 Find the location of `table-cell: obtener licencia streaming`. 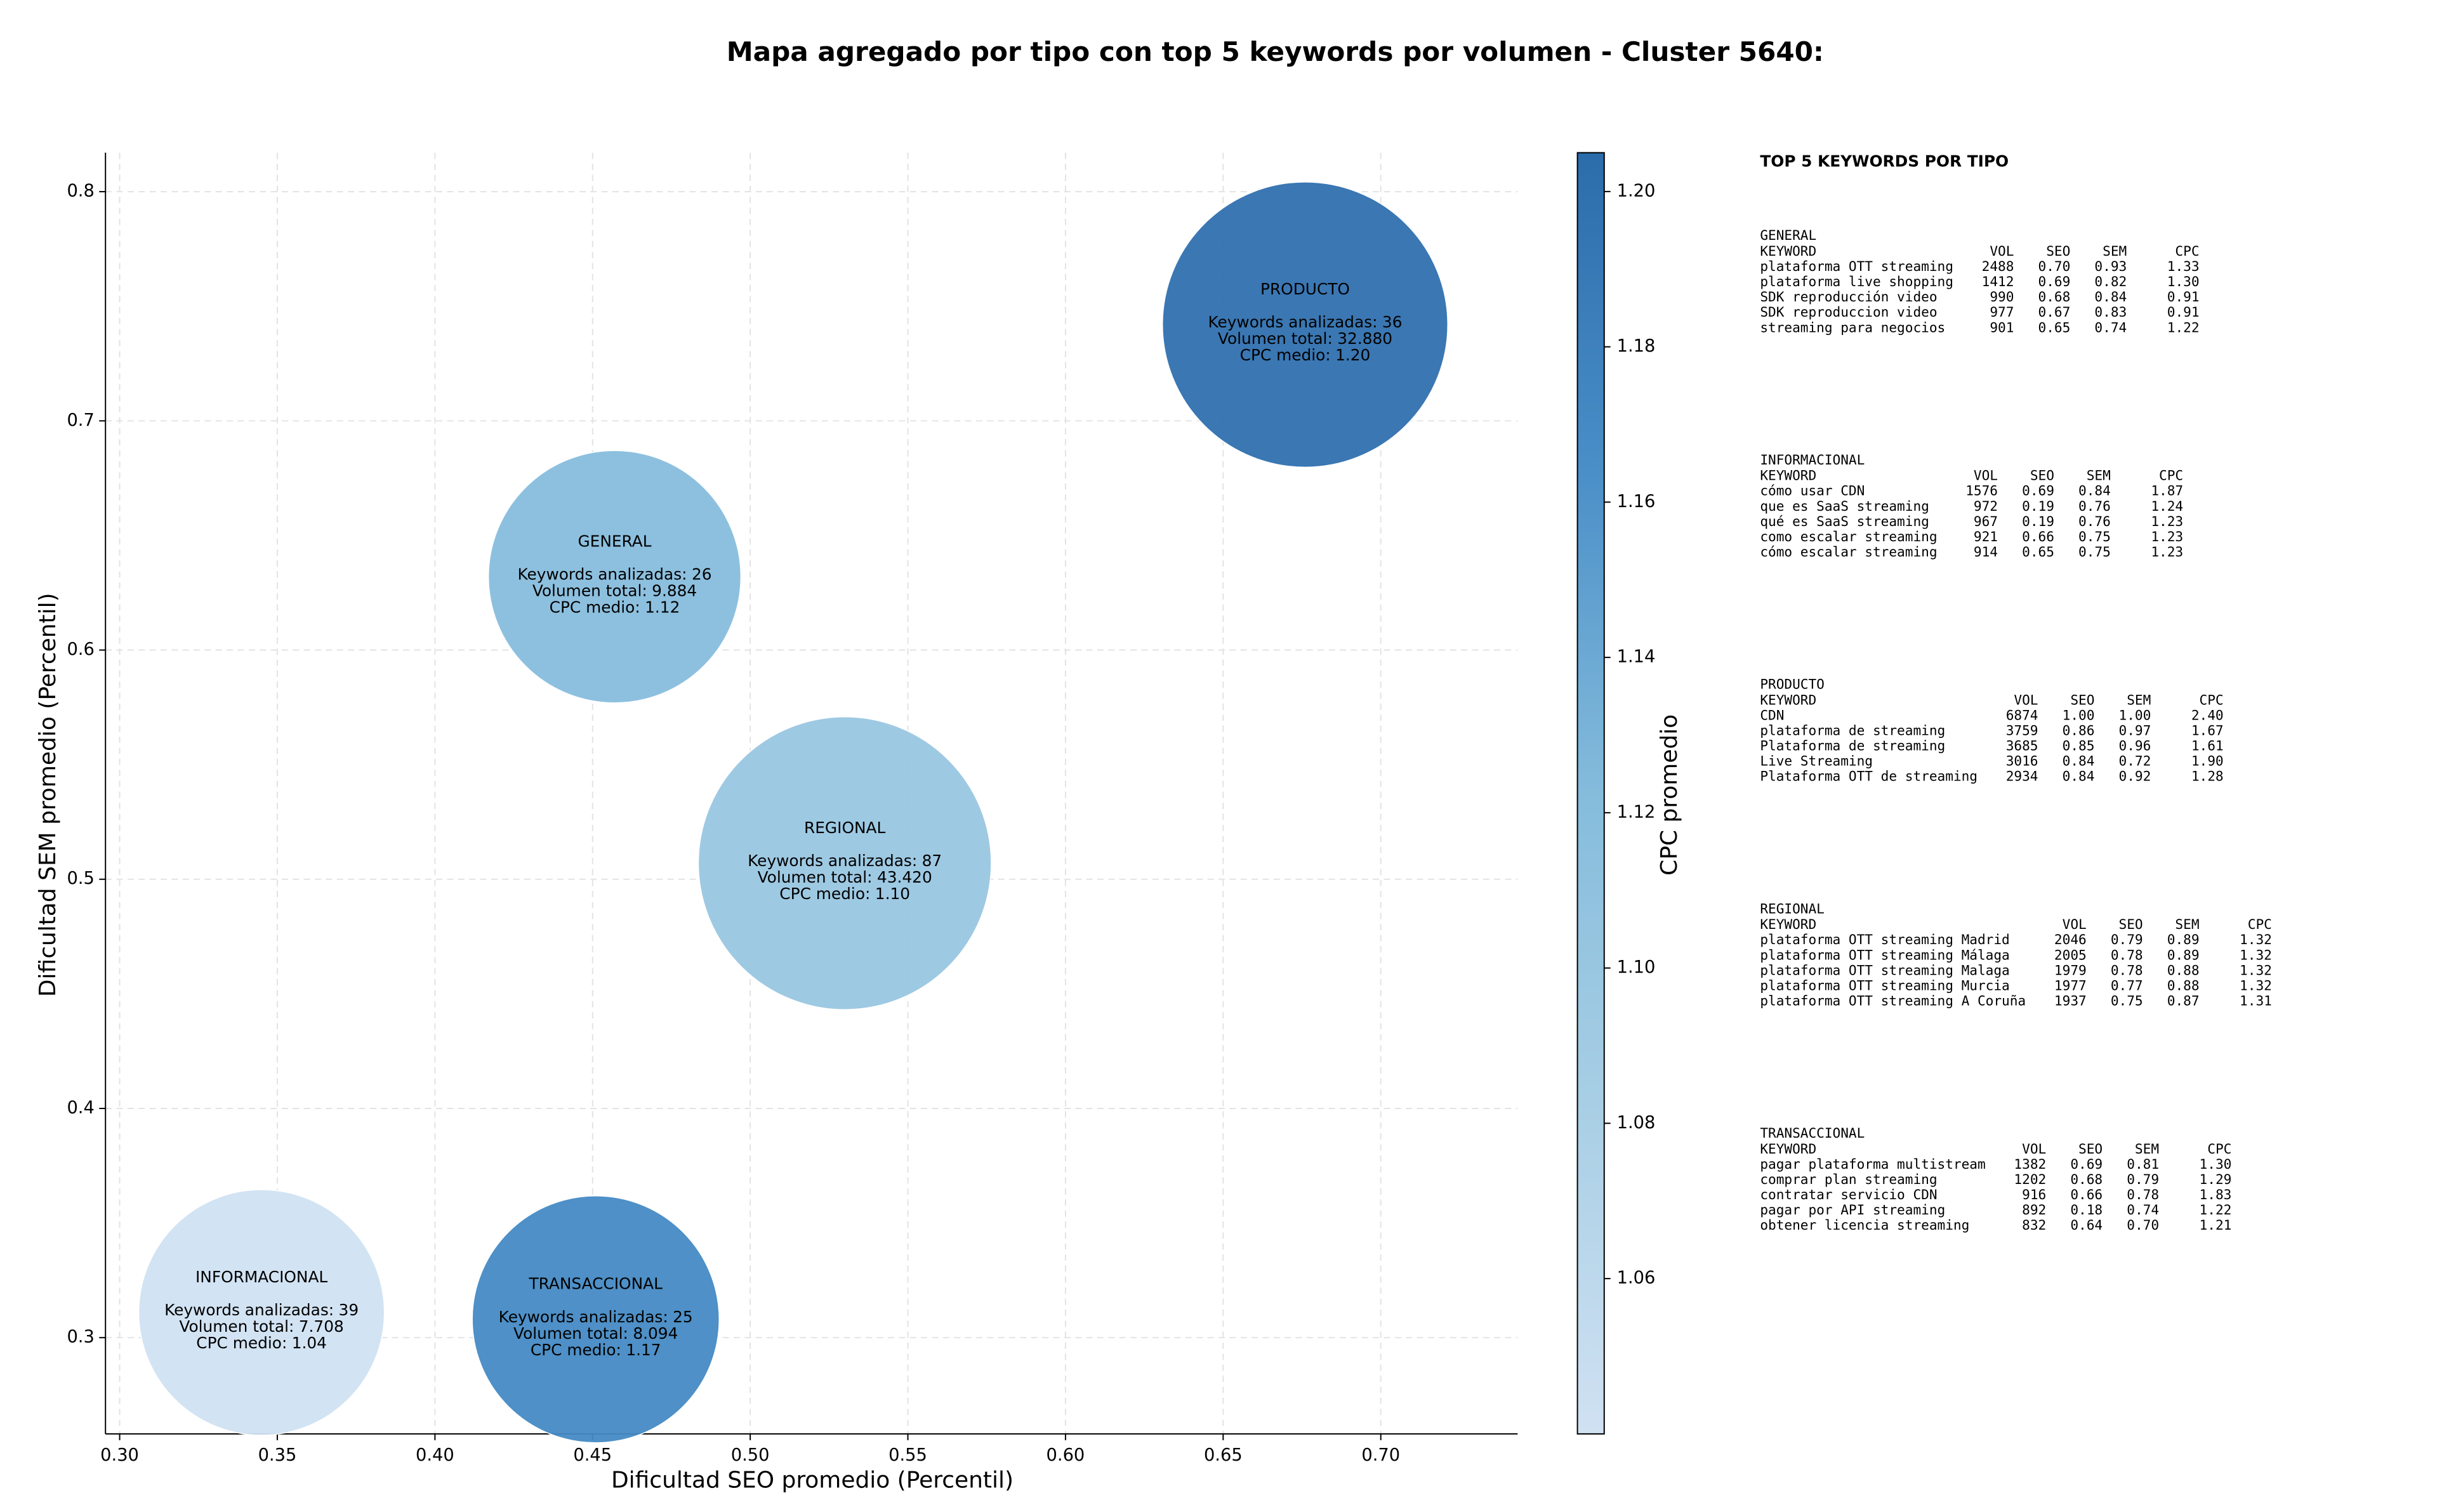

table-cell: obtener licencia streaming is located at coordinates (1864, 1225).